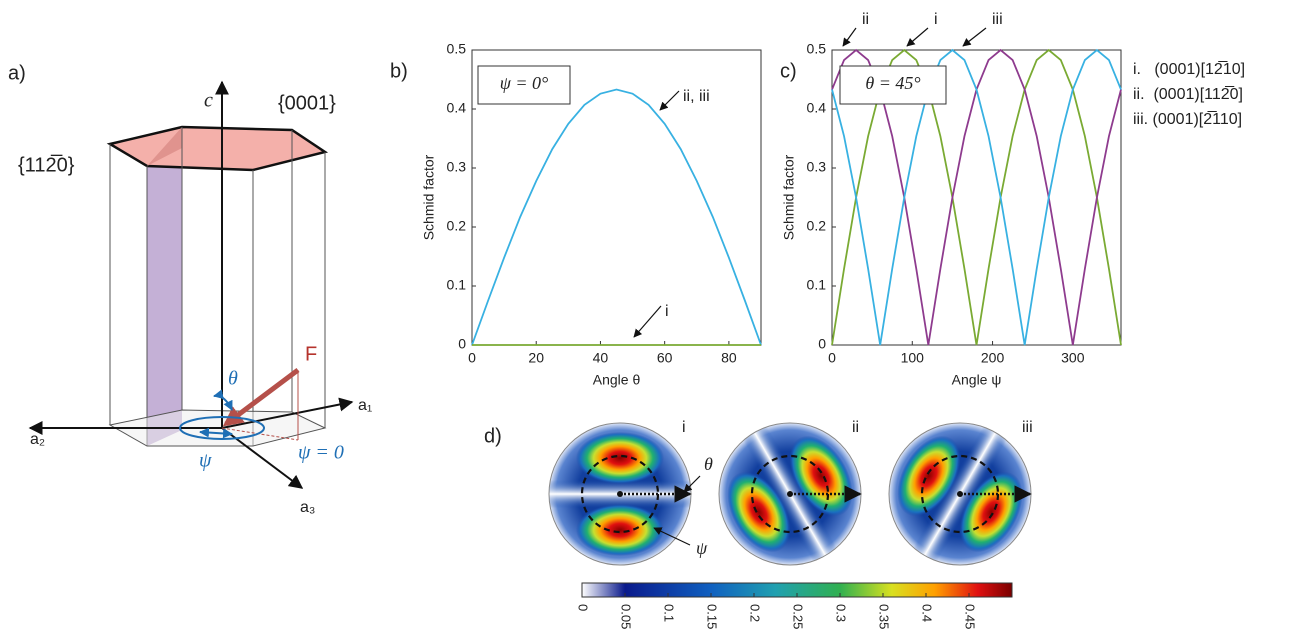 The image size is (1307, 632). What do you see at coordinates (46, 164) in the screenshot?
I see `plane-label: {112̅0}` at bounding box center [46, 164].